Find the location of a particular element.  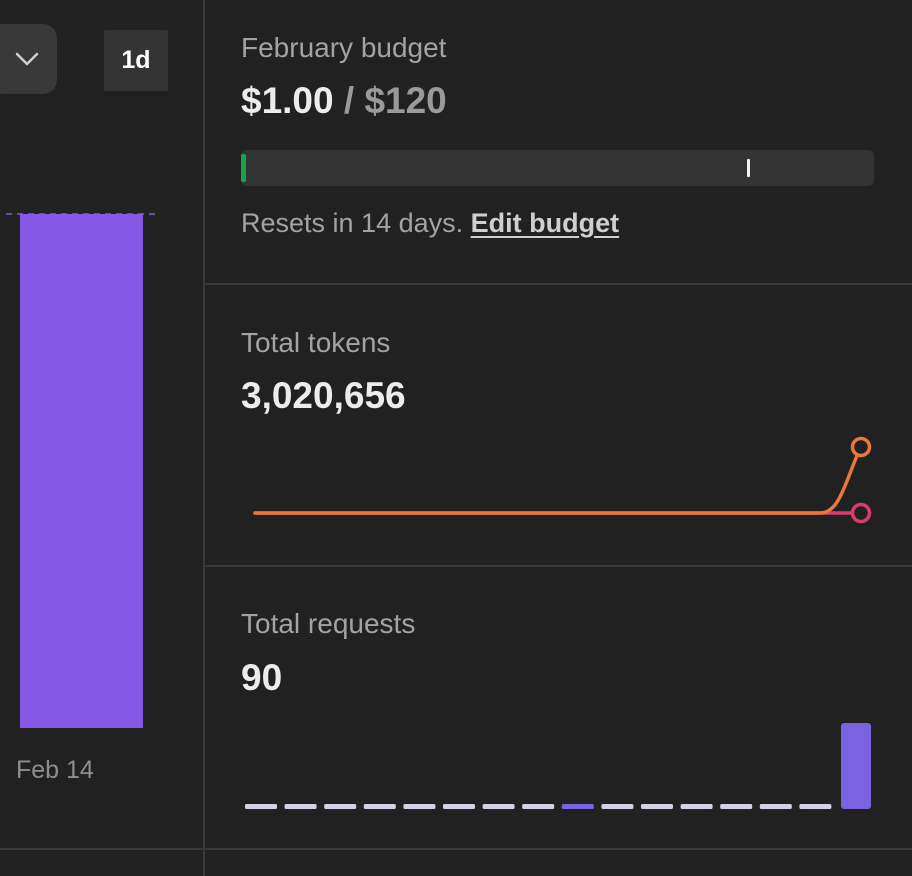

tokens-series-output-end-point is located at coordinates (861, 513).